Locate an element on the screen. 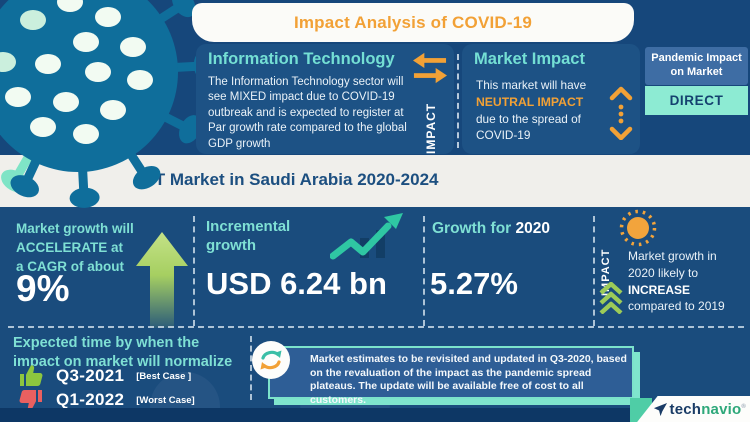 The width and height of the screenshot is (750, 422). market-line3: COVID-19 is located at coordinates (503, 135).